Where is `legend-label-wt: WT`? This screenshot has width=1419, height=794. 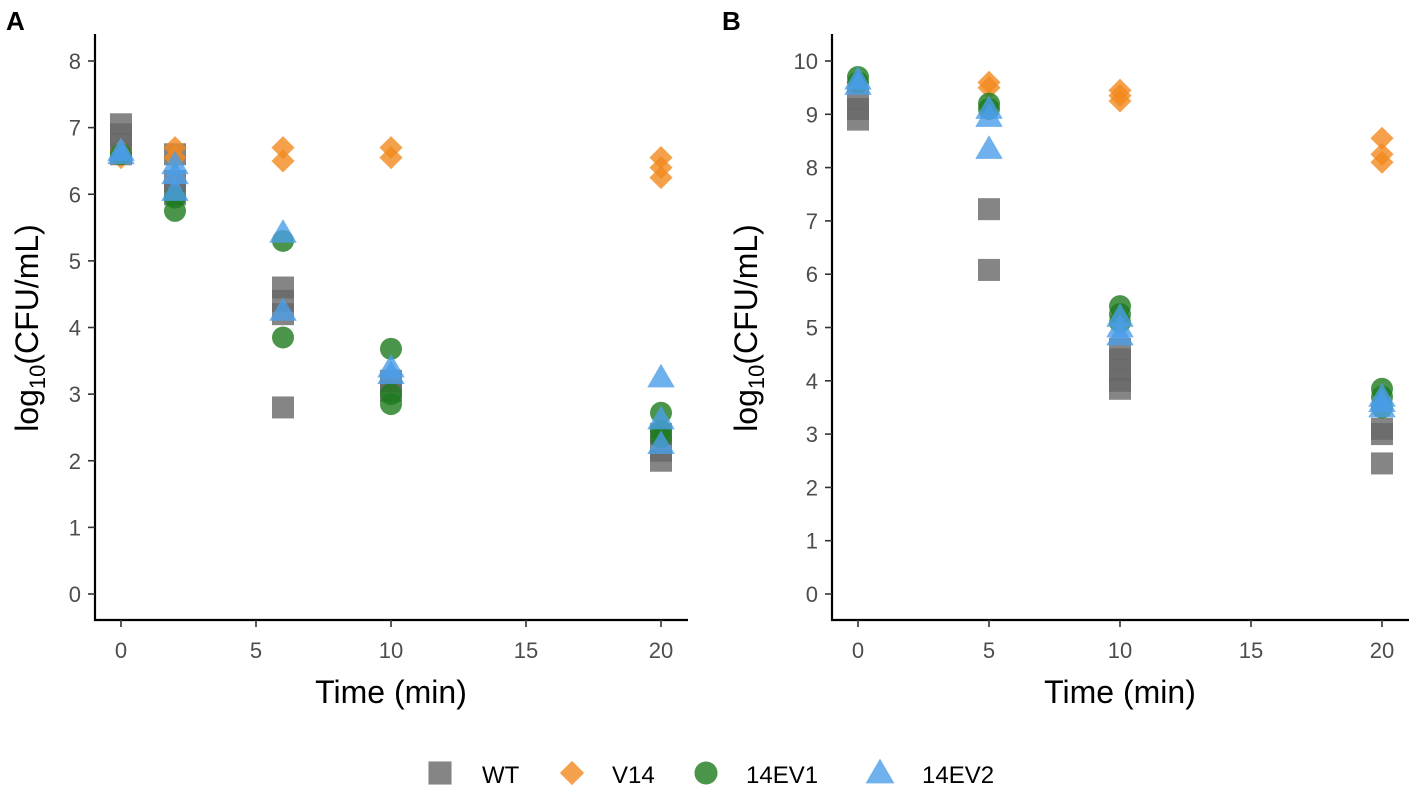
legend-label-wt: WT is located at coordinates (501, 775).